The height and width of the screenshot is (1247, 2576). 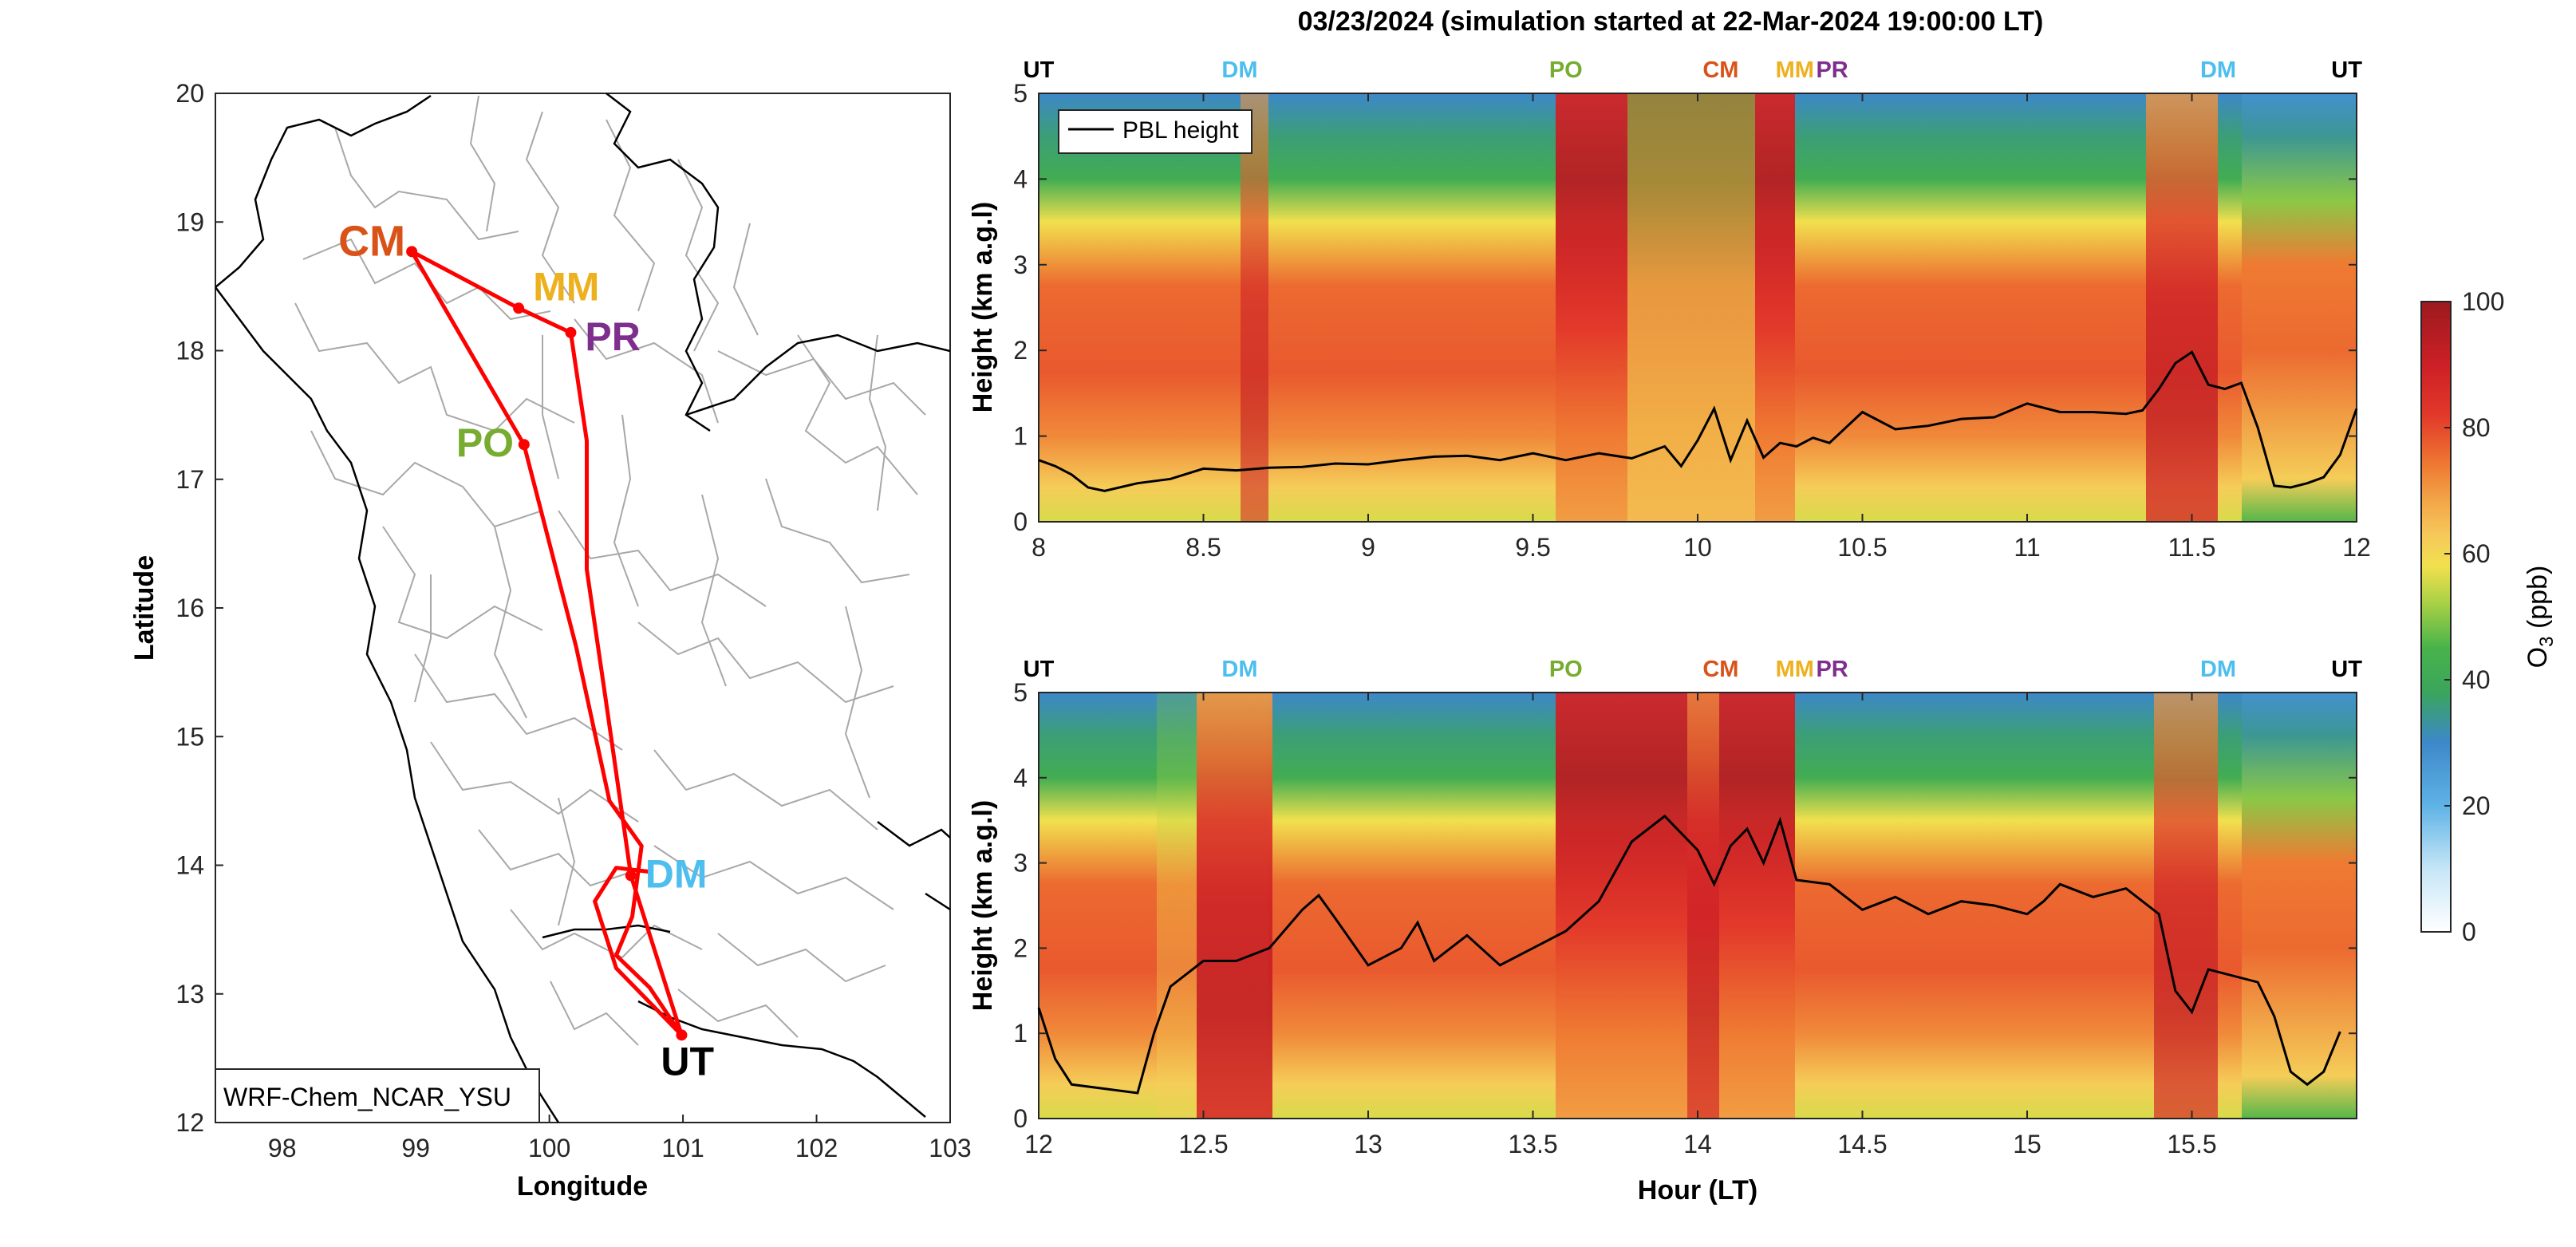 What do you see at coordinates (950, 1148) in the screenshot?
I see `map-x-tick-label: 103` at bounding box center [950, 1148].